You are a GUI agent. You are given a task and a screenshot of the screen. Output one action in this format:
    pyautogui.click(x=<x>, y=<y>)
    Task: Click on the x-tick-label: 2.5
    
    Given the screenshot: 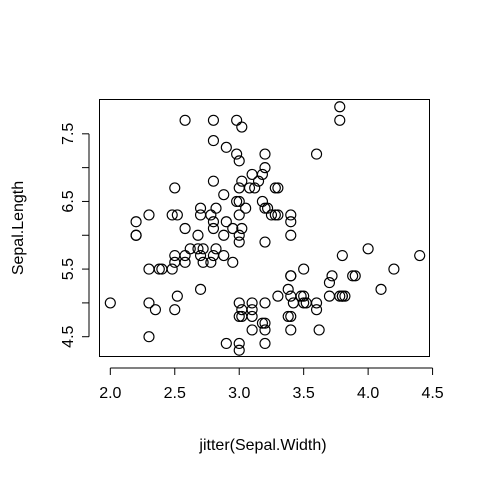 What is the action you would take?
    pyautogui.click(x=175, y=393)
    